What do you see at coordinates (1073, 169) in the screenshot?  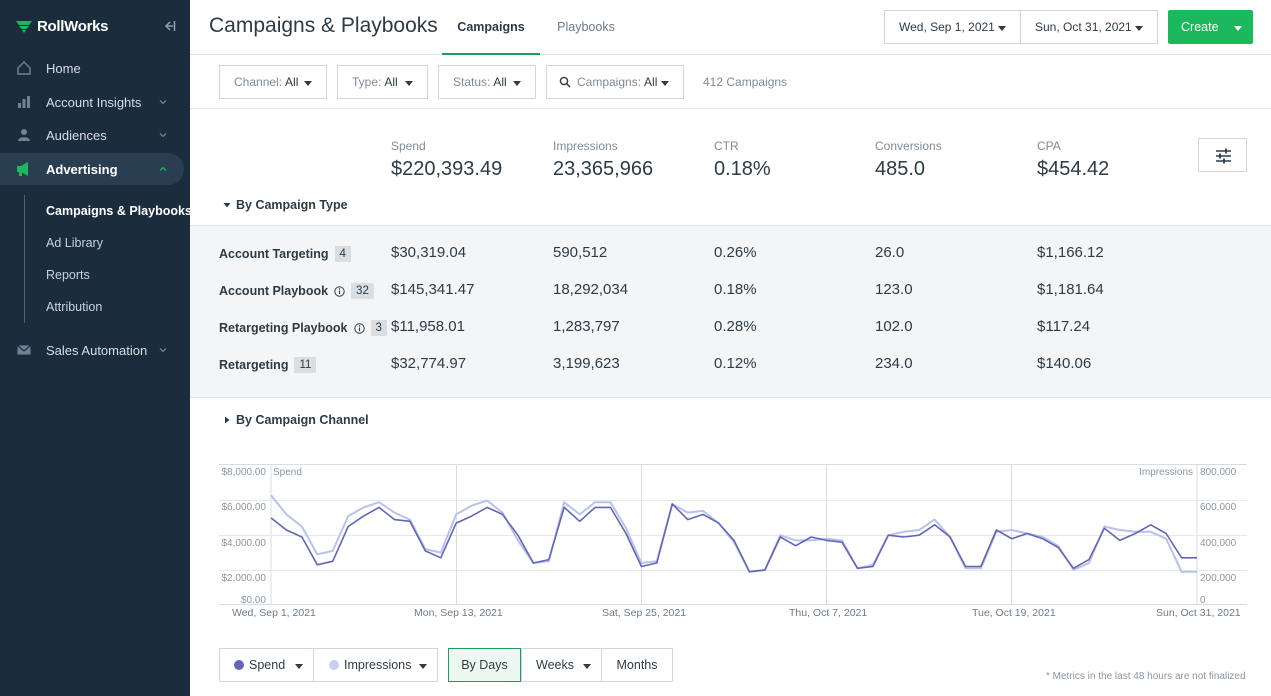 I see `metric-value: $454.42` at bounding box center [1073, 169].